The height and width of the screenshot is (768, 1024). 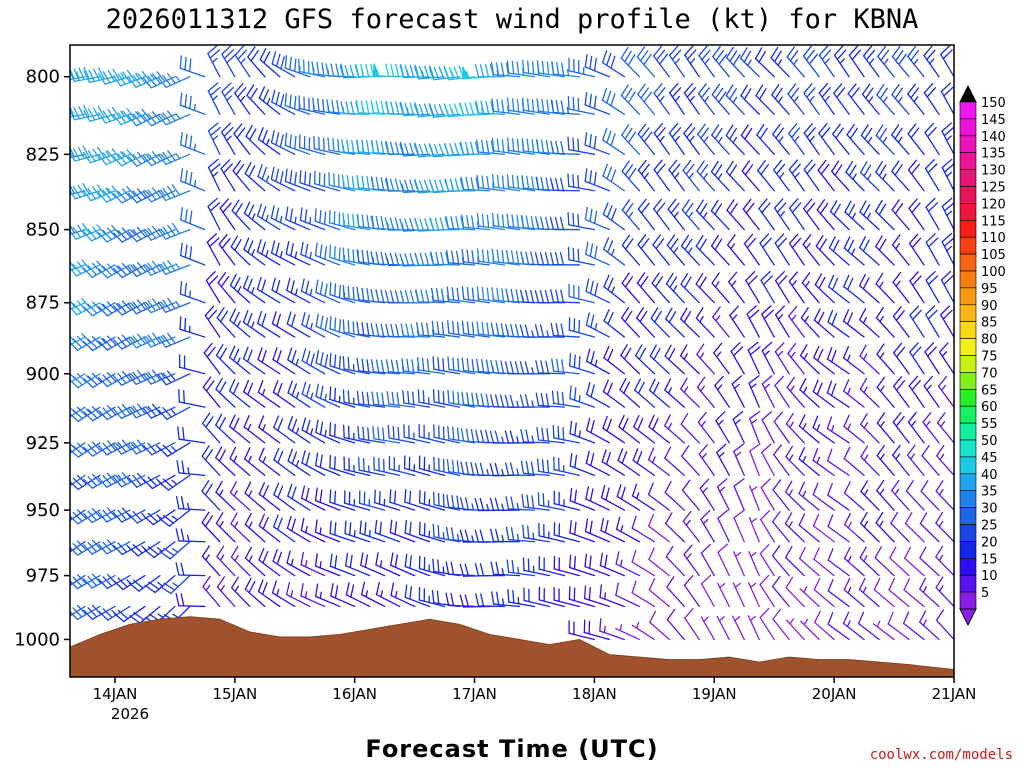 I want to click on colorbar-label: 120, so click(x=993, y=204).